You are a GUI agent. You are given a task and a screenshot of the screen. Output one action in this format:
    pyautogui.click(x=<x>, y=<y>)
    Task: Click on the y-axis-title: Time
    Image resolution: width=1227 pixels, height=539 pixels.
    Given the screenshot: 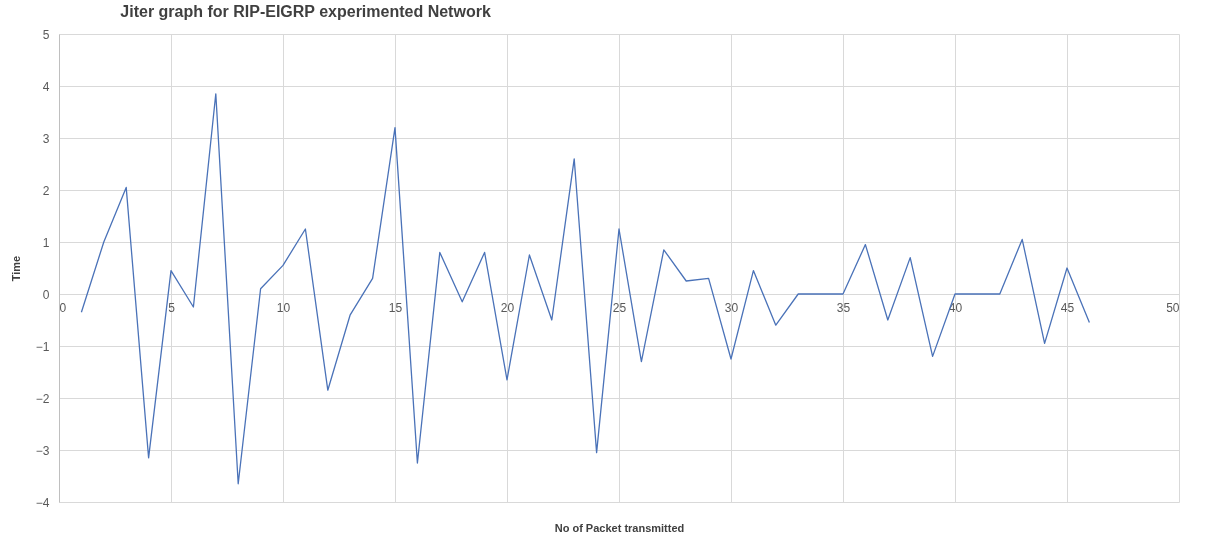 What is the action you would take?
    pyautogui.click(x=15, y=268)
    